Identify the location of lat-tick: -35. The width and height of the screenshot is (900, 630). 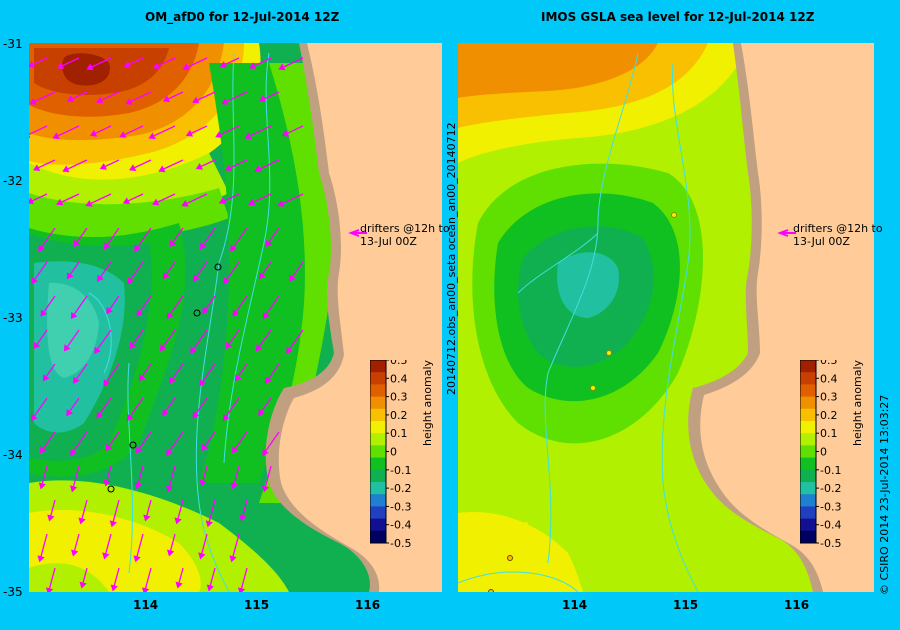
(13, 592).